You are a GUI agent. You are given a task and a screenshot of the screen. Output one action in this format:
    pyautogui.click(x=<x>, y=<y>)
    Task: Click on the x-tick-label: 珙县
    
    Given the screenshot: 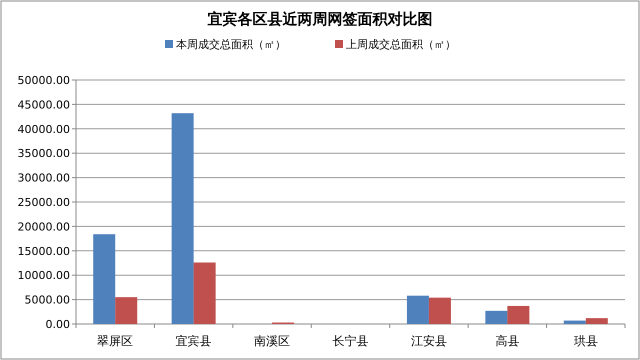 What is the action you would take?
    pyautogui.click(x=586, y=341)
    